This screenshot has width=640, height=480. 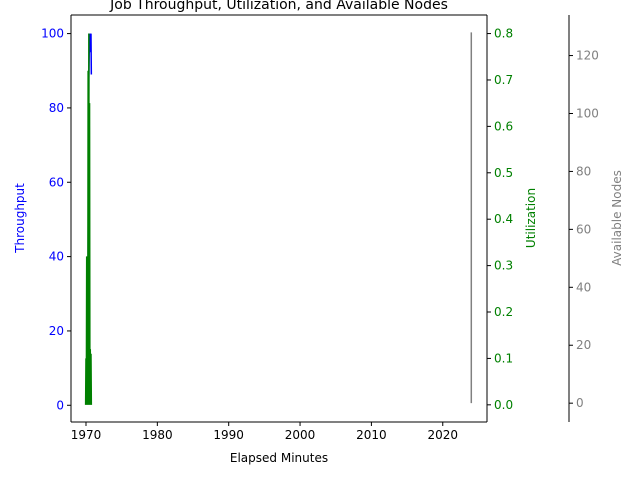 I want to click on offset-tick-label: 40, so click(x=583, y=287).